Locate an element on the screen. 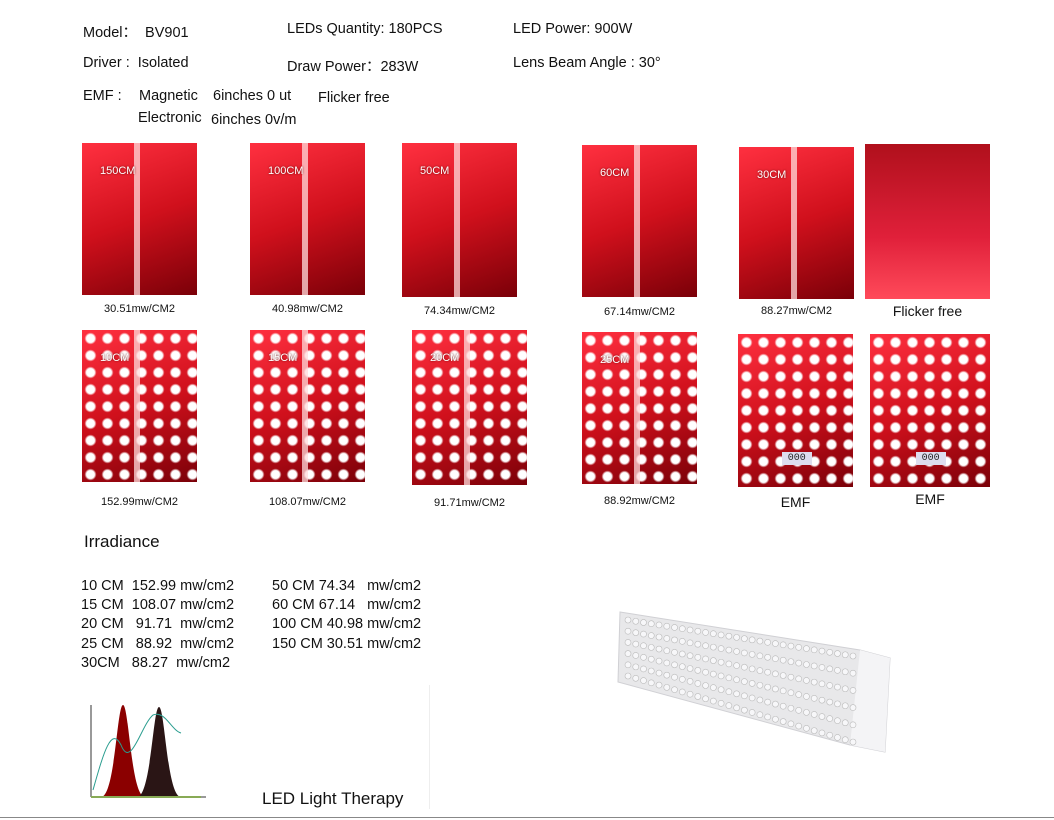  photo-caption: 152.99mw/CM2 is located at coordinates (139, 502).